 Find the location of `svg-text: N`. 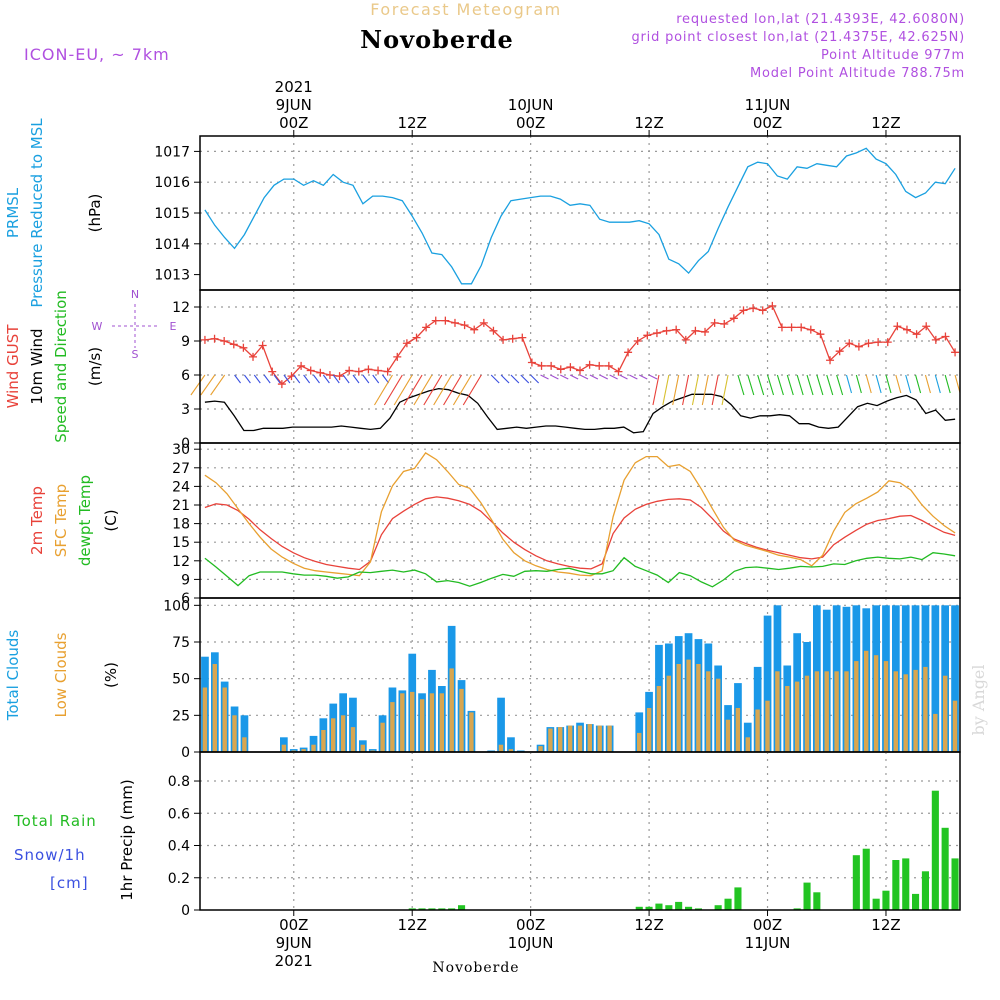

svg-text: N is located at coordinates (135, 294).